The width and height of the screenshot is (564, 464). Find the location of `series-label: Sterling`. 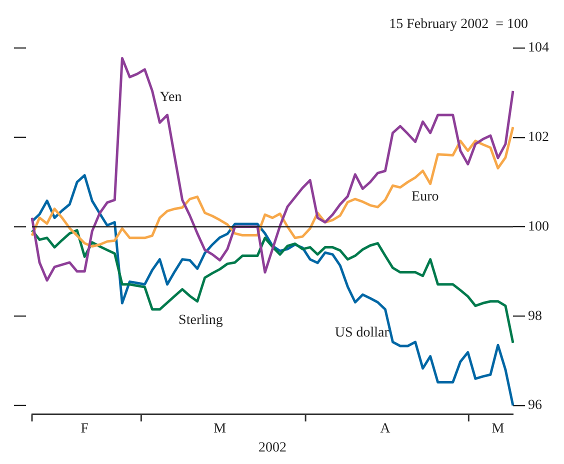

series-label: Sterling is located at coordinates (200, 320).